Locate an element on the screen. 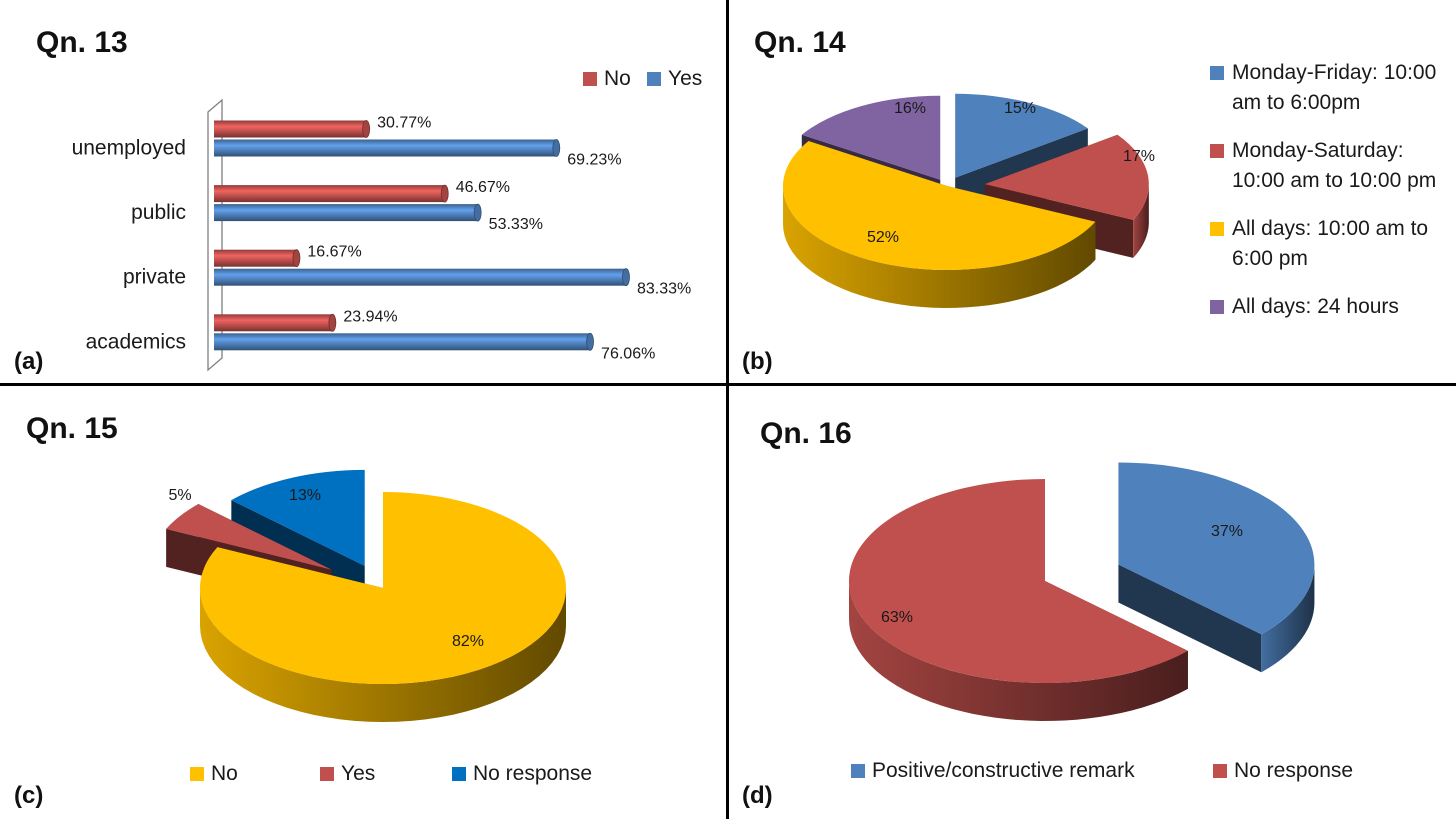 The image size is (1456, 819). legend-label: All days: 10:00 am to 6:00 pm is located at coordinates (1330, 243).